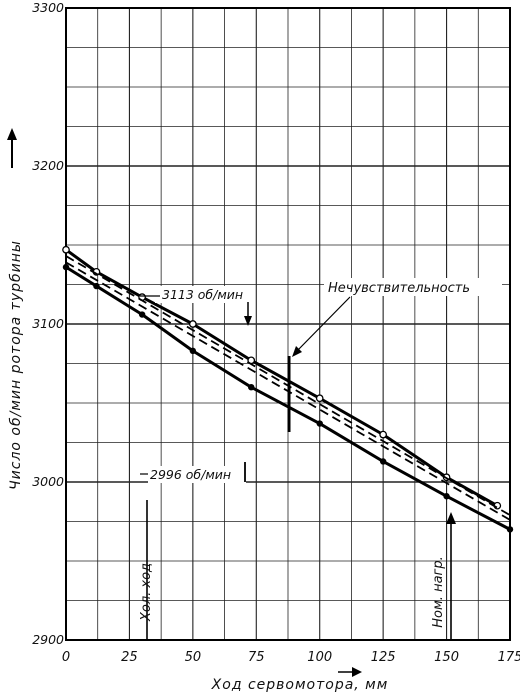 This screenshot has height=700, width=520. Describe the element at coordinates (300, 685) in the screenshot. I see `x-axis-label: Ход сервомотора, мм` at that location.